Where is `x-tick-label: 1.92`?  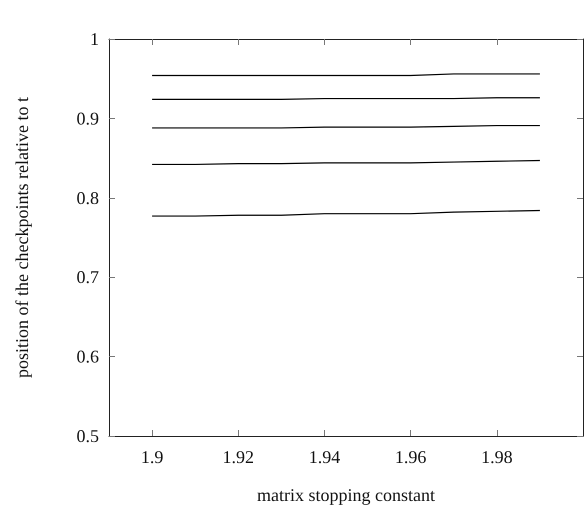 x-tick-label: 1.92 is located at coordinates (238, 457).